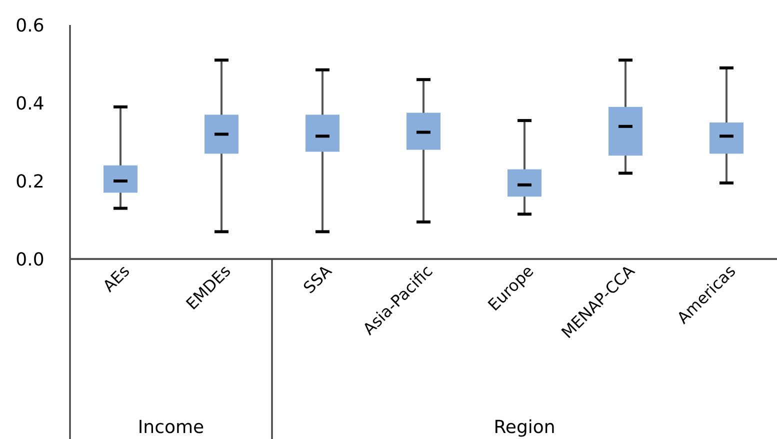 This screenshot has width=777, height=439. Describe the element at coordinates (30, 259) in the screenshot. I see `y-tick-label: 0.0` at that location.